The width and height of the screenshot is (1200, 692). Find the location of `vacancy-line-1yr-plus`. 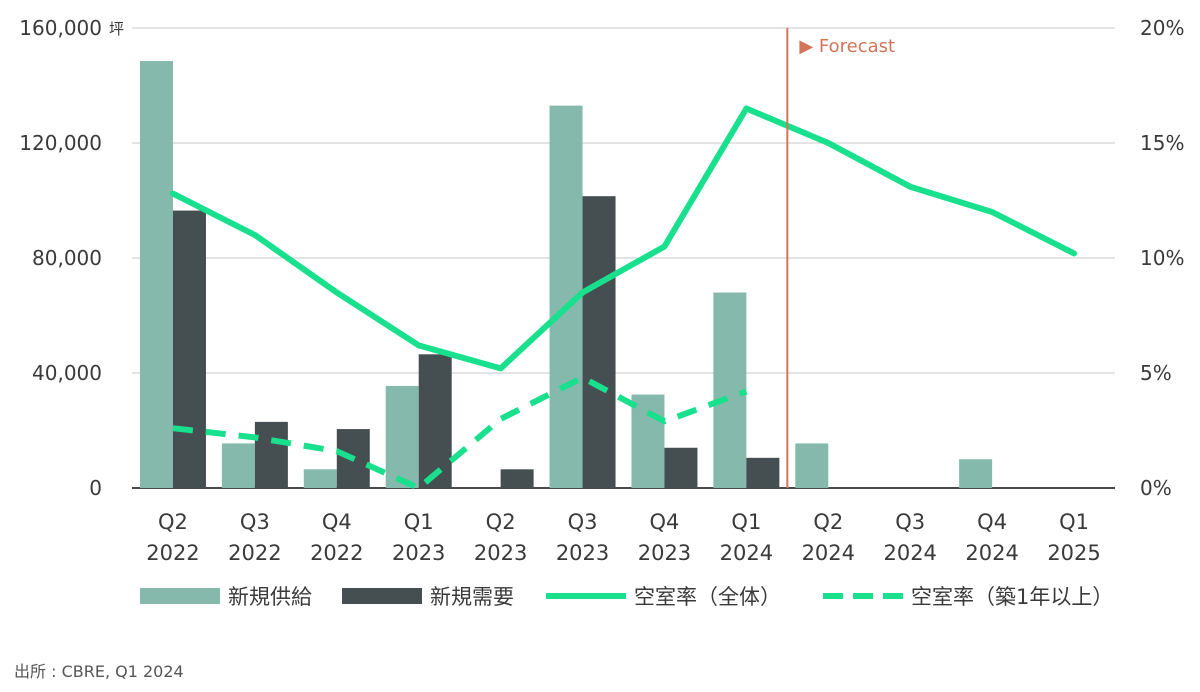

vacancy-line-1yr-plus is located at coordinates (460, 432).